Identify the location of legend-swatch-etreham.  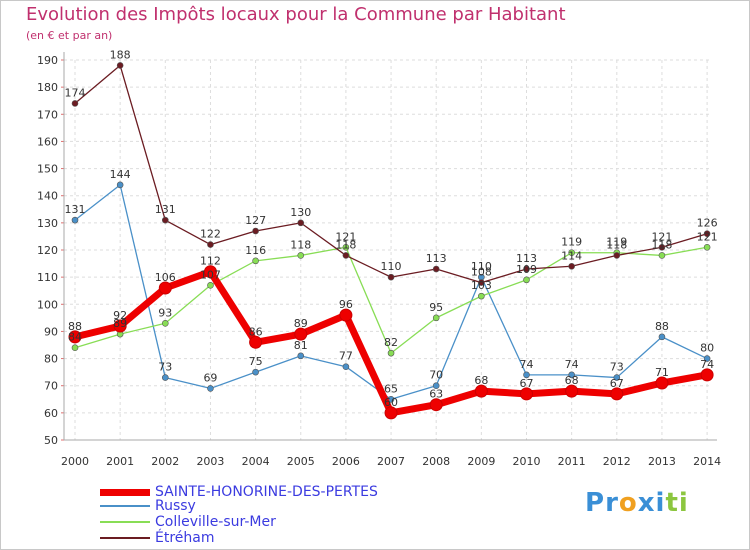
(125, 538).